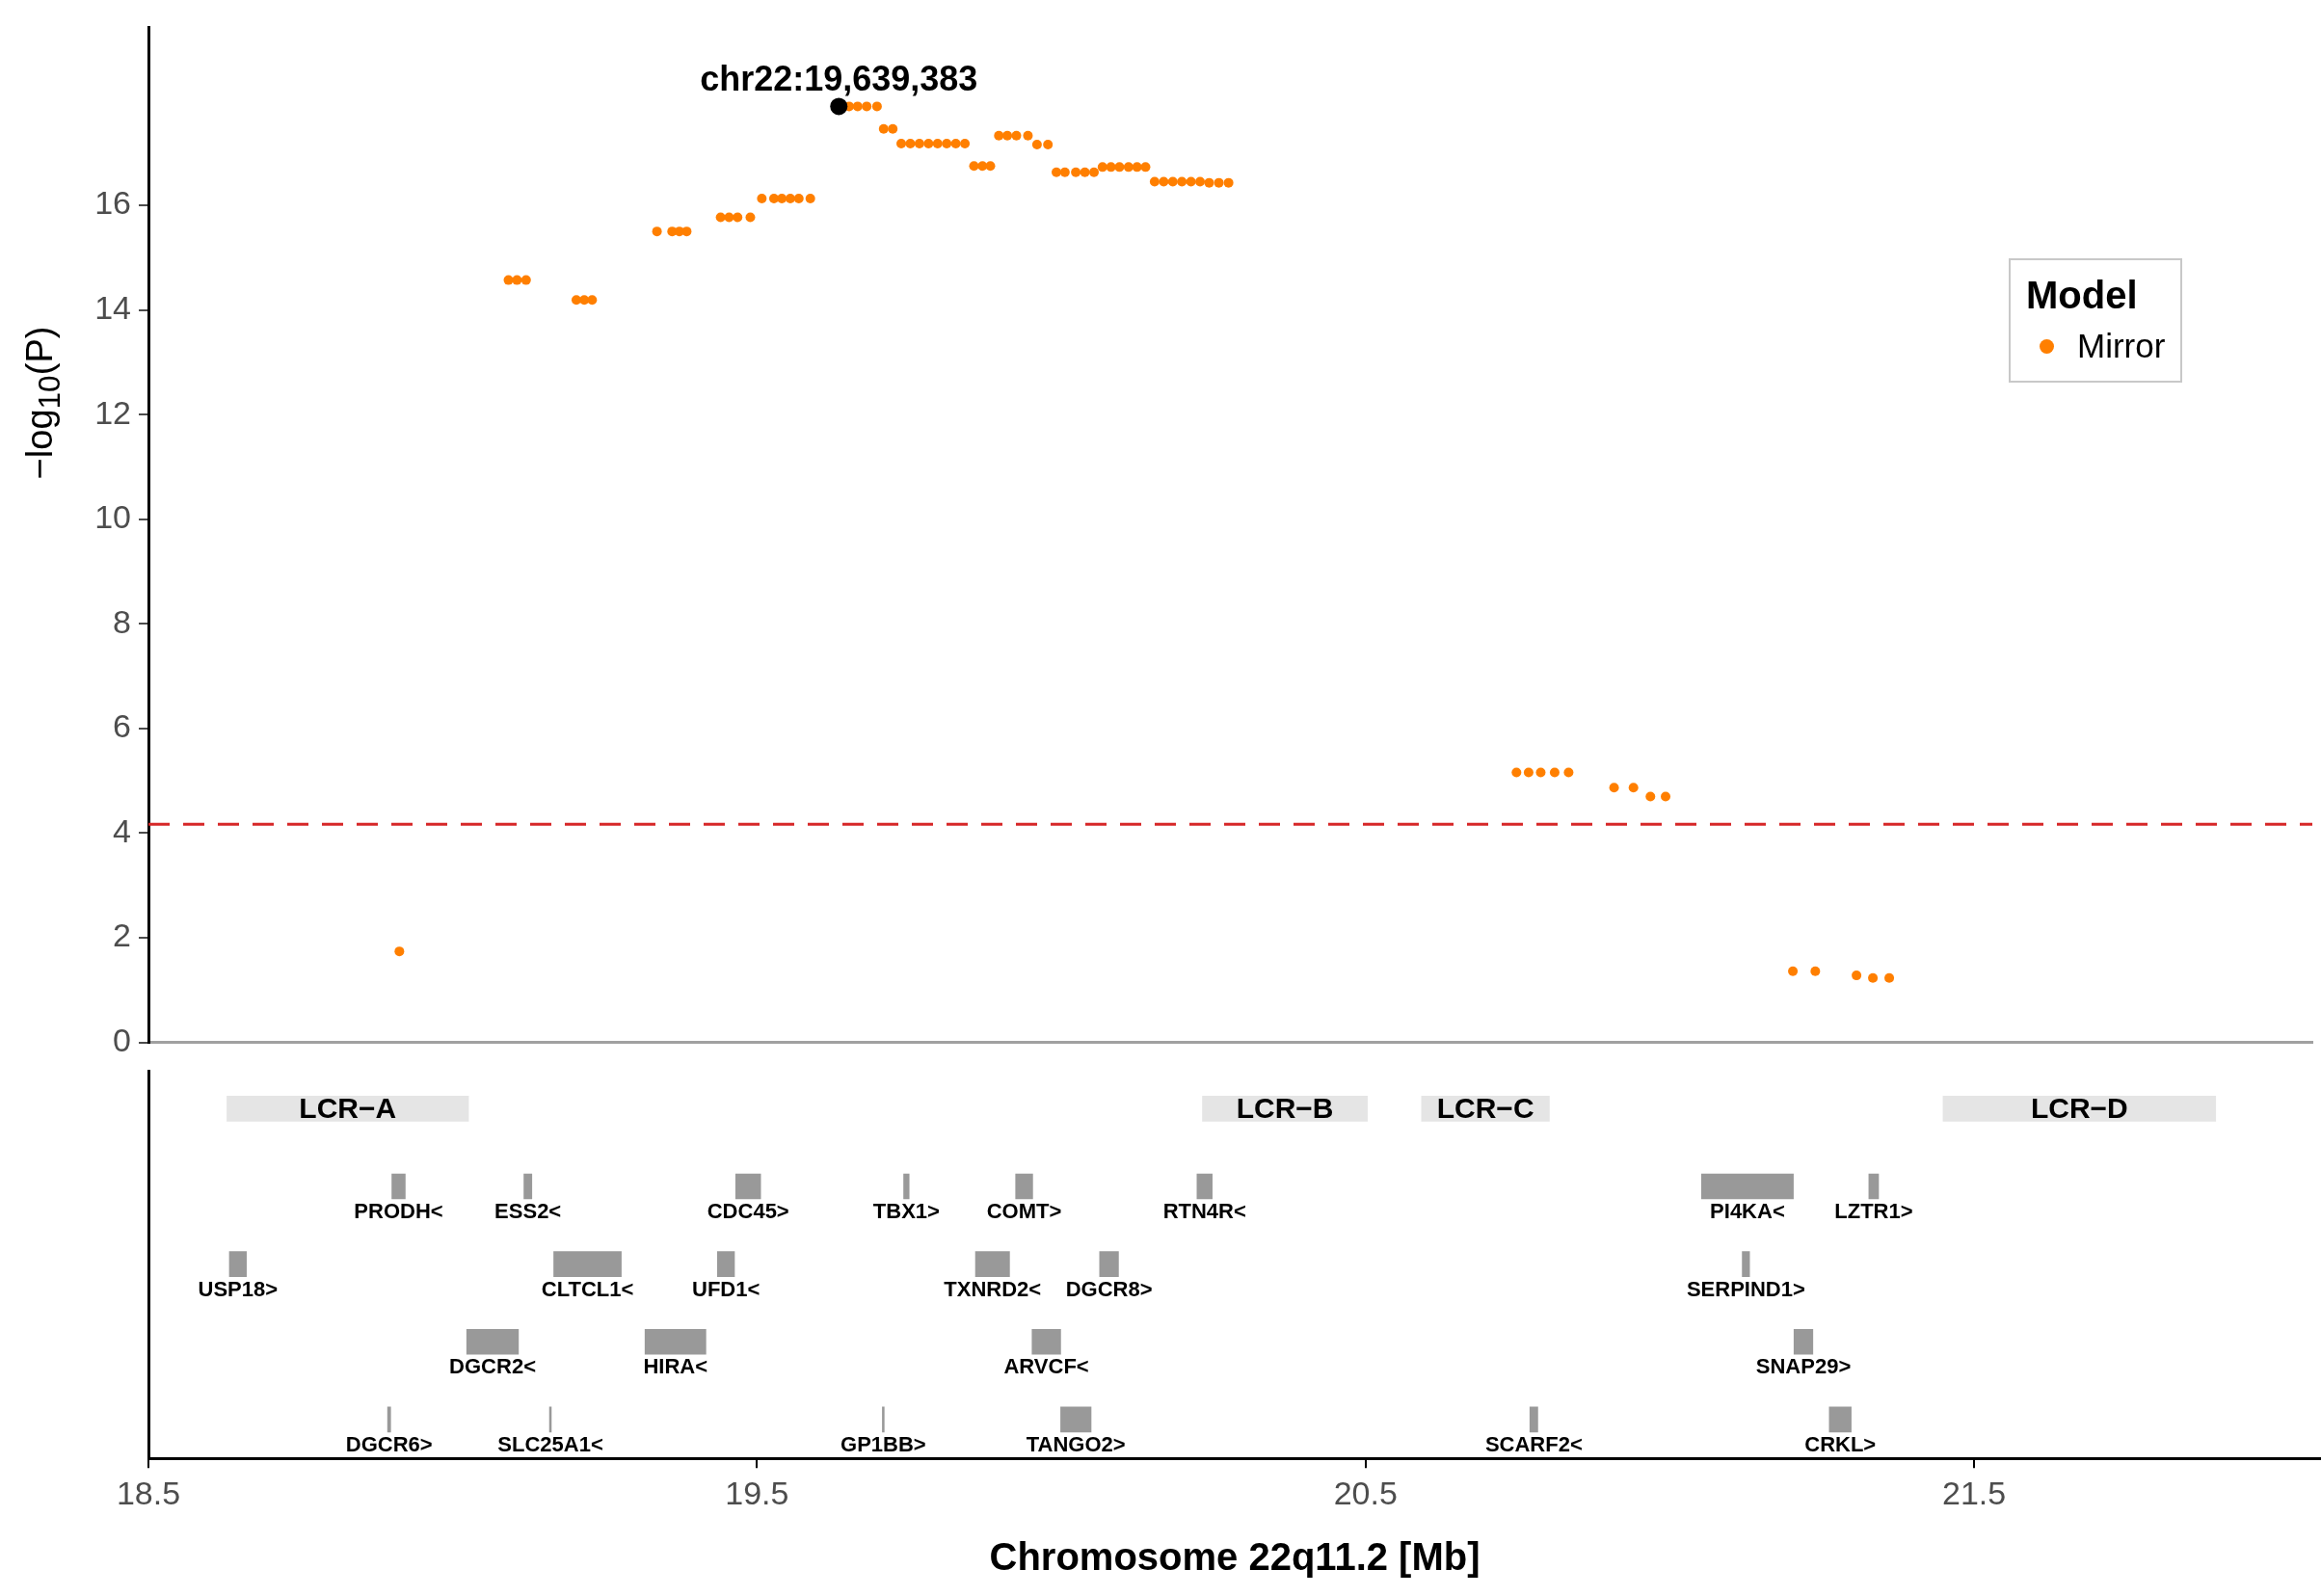 Image resolution: width=2321 pixels, height=1596 pixels. What do you see at coordinates (122, 935) in the screenshot?
I see `y-tick-label: 2` at bounding box center [122, 935].